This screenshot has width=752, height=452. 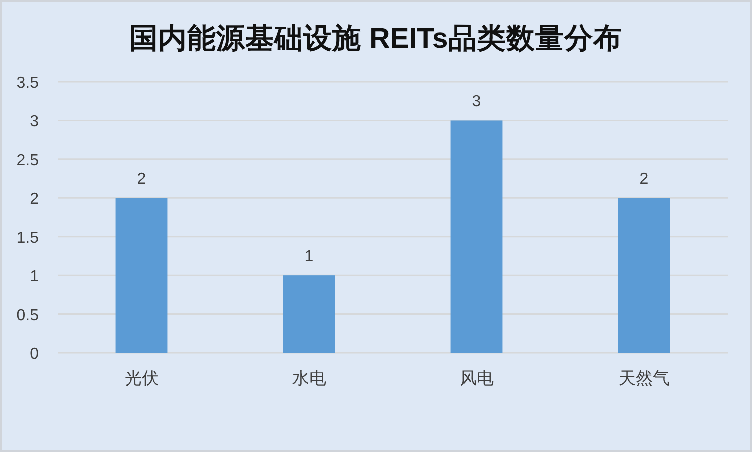 I want to click on y-tick-label: 2.5, so click(x=27, y=161).